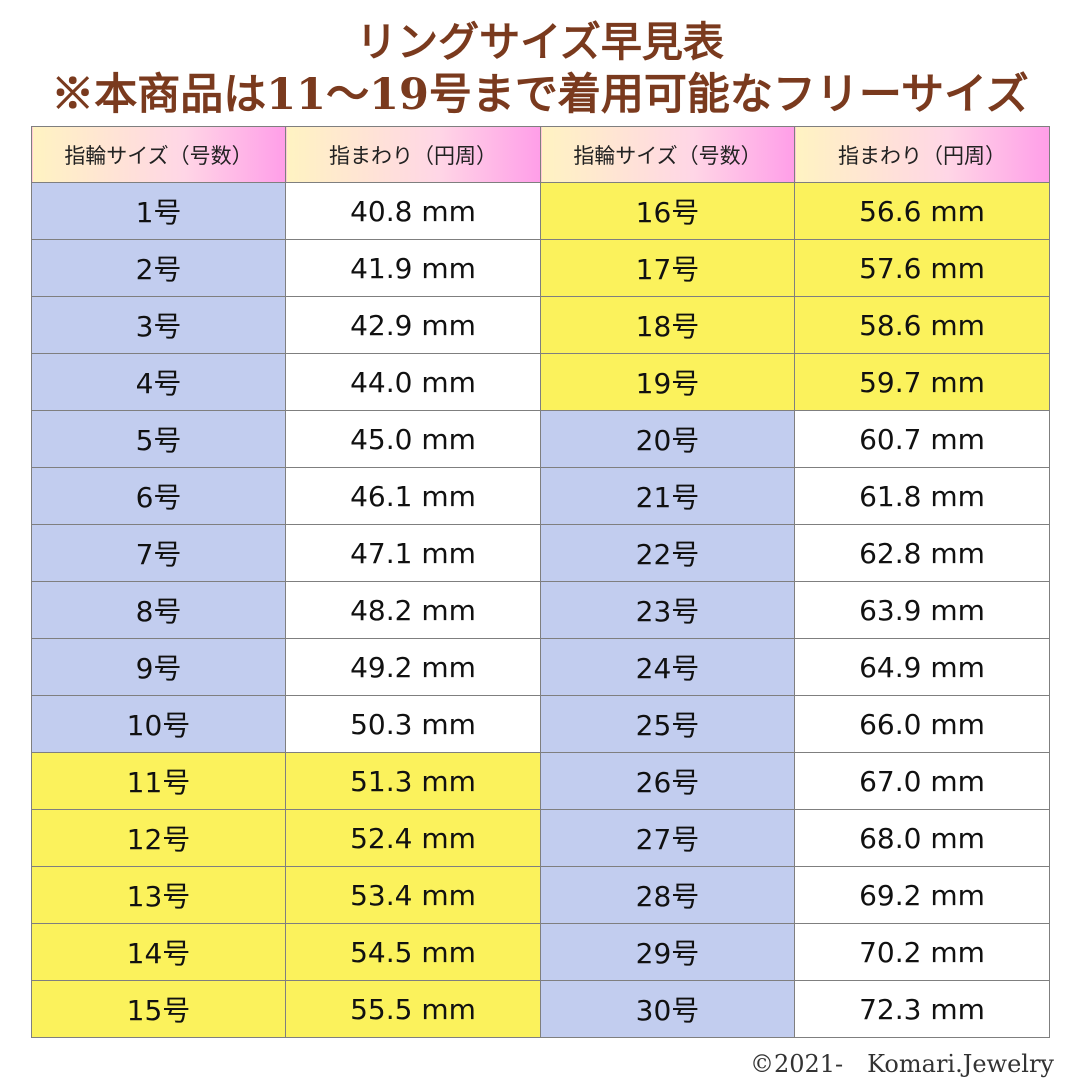 The image size is (1080, 1080). What do you see at coordinates (413, 724) in the screenshot?
I see `circumference-cell: 50.3 mm` at bounding box center [413, 724].